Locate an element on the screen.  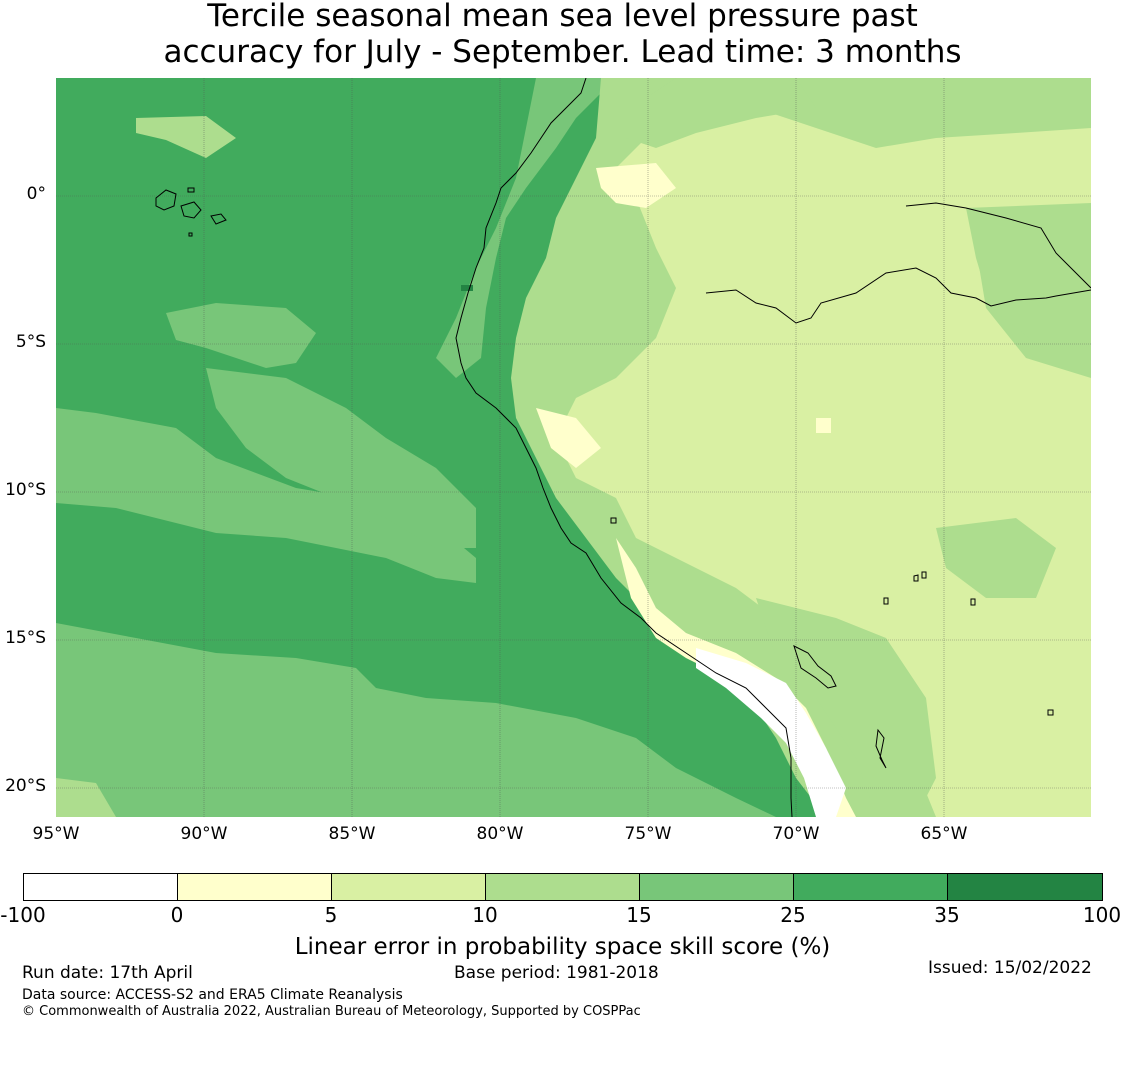
region-ocean-15-25-south is located at coordinates (416, 720).